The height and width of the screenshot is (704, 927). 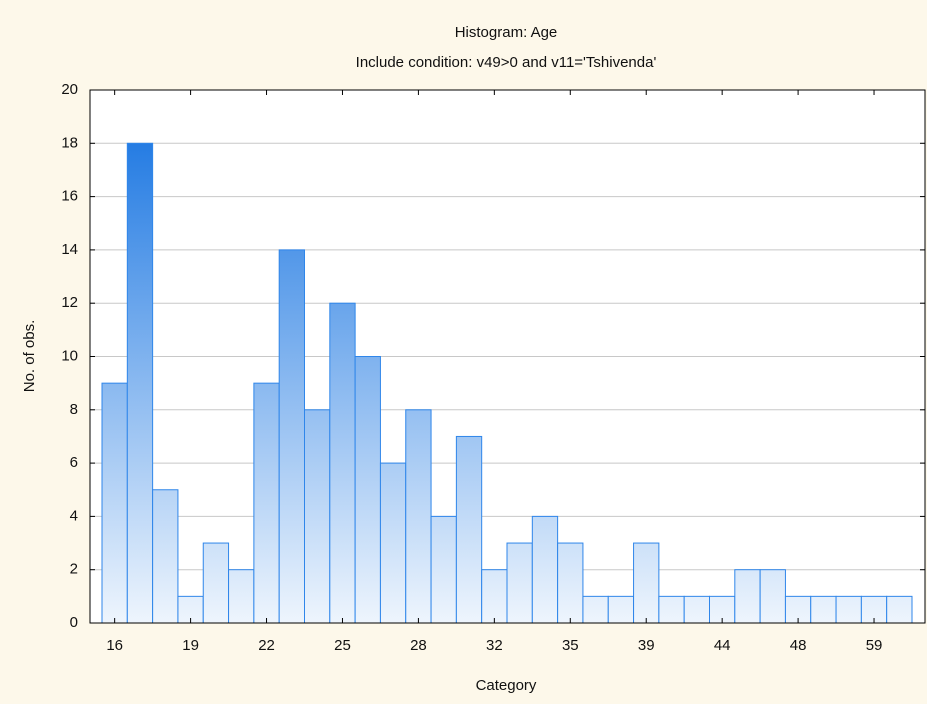 I want to click on x-tick-label: 25, so click(x=342, y=645).